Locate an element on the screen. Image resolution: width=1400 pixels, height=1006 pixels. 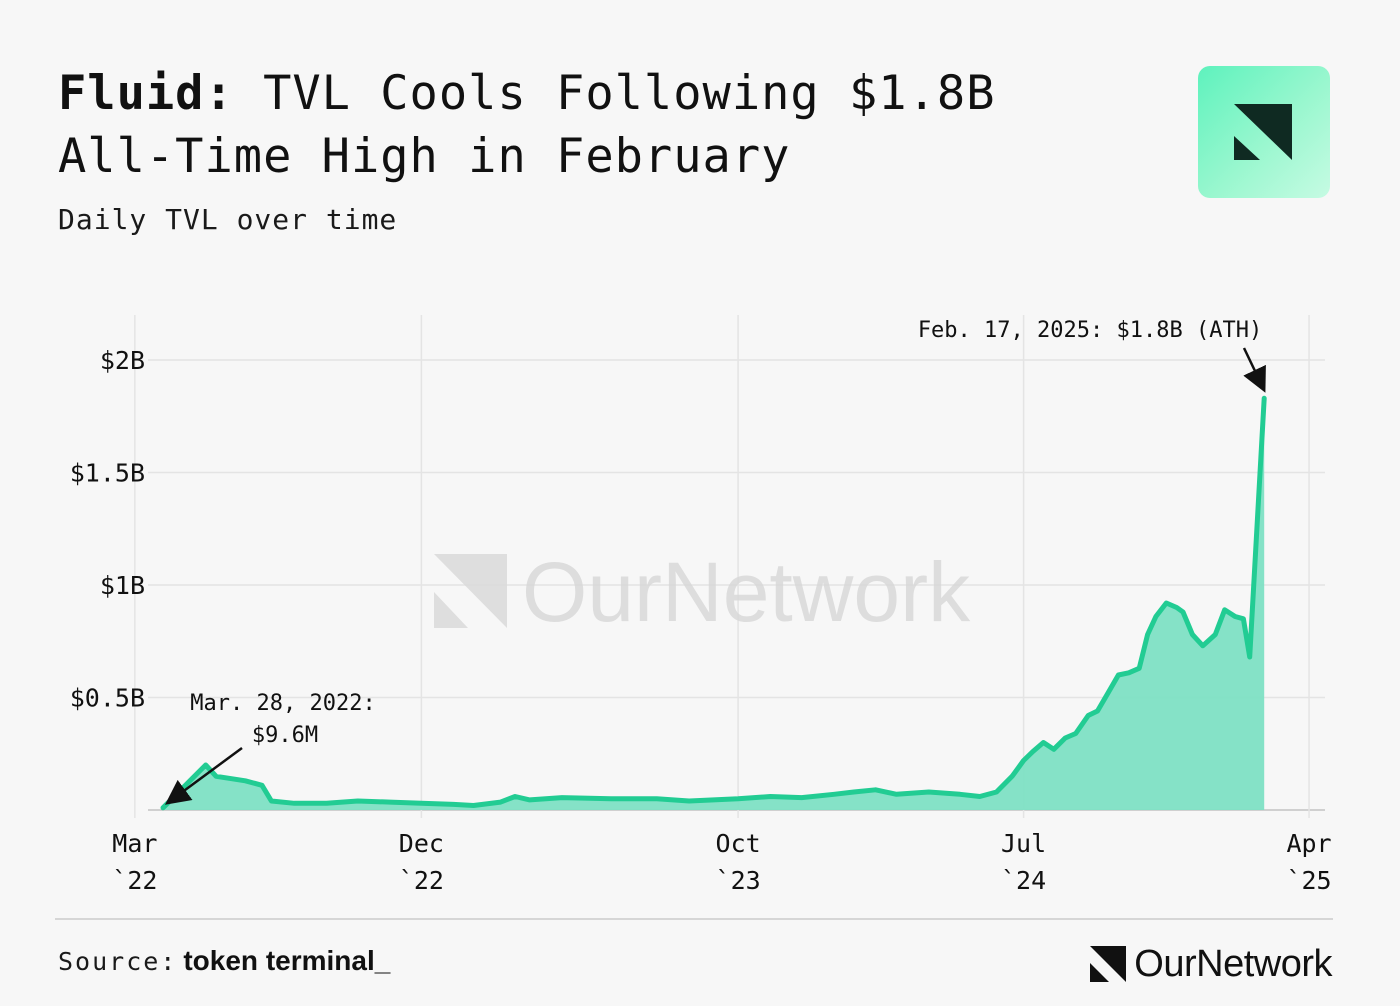
watermark-text: OurNetwork is located at coordinates (746, 592).